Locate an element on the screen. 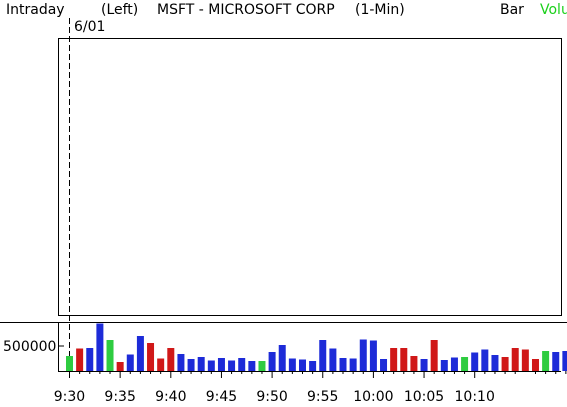 This screenshot has height=407, width=567. interval-label: (1-Min) is located at coordinates (380, 10).